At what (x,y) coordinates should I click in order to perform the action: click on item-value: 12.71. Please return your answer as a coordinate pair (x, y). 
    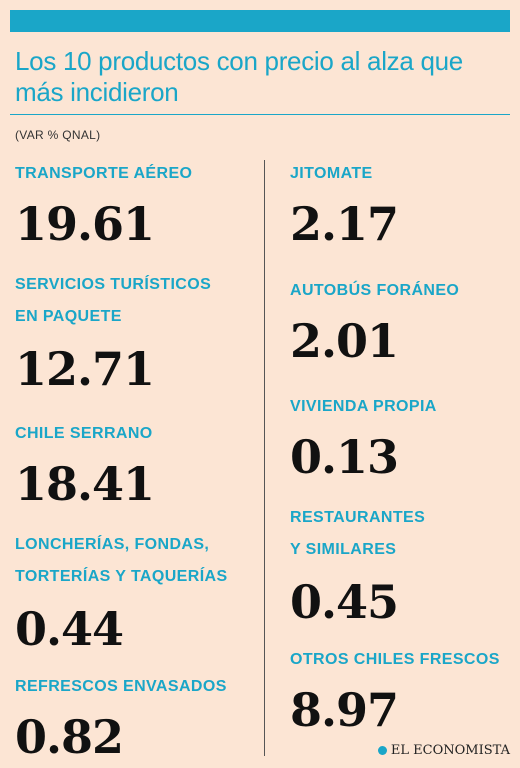
    Looking at the image, I should click on (85, 369).